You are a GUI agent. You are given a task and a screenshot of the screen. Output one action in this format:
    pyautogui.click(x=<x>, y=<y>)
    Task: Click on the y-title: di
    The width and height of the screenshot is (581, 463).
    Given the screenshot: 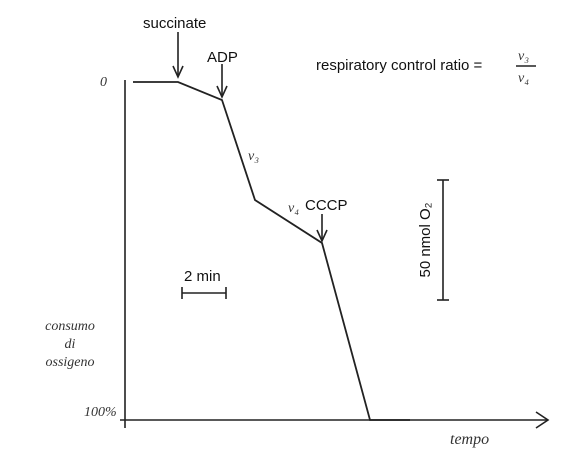 What is the action you would take?
    pyautogui.click(x=70, y=344)
    